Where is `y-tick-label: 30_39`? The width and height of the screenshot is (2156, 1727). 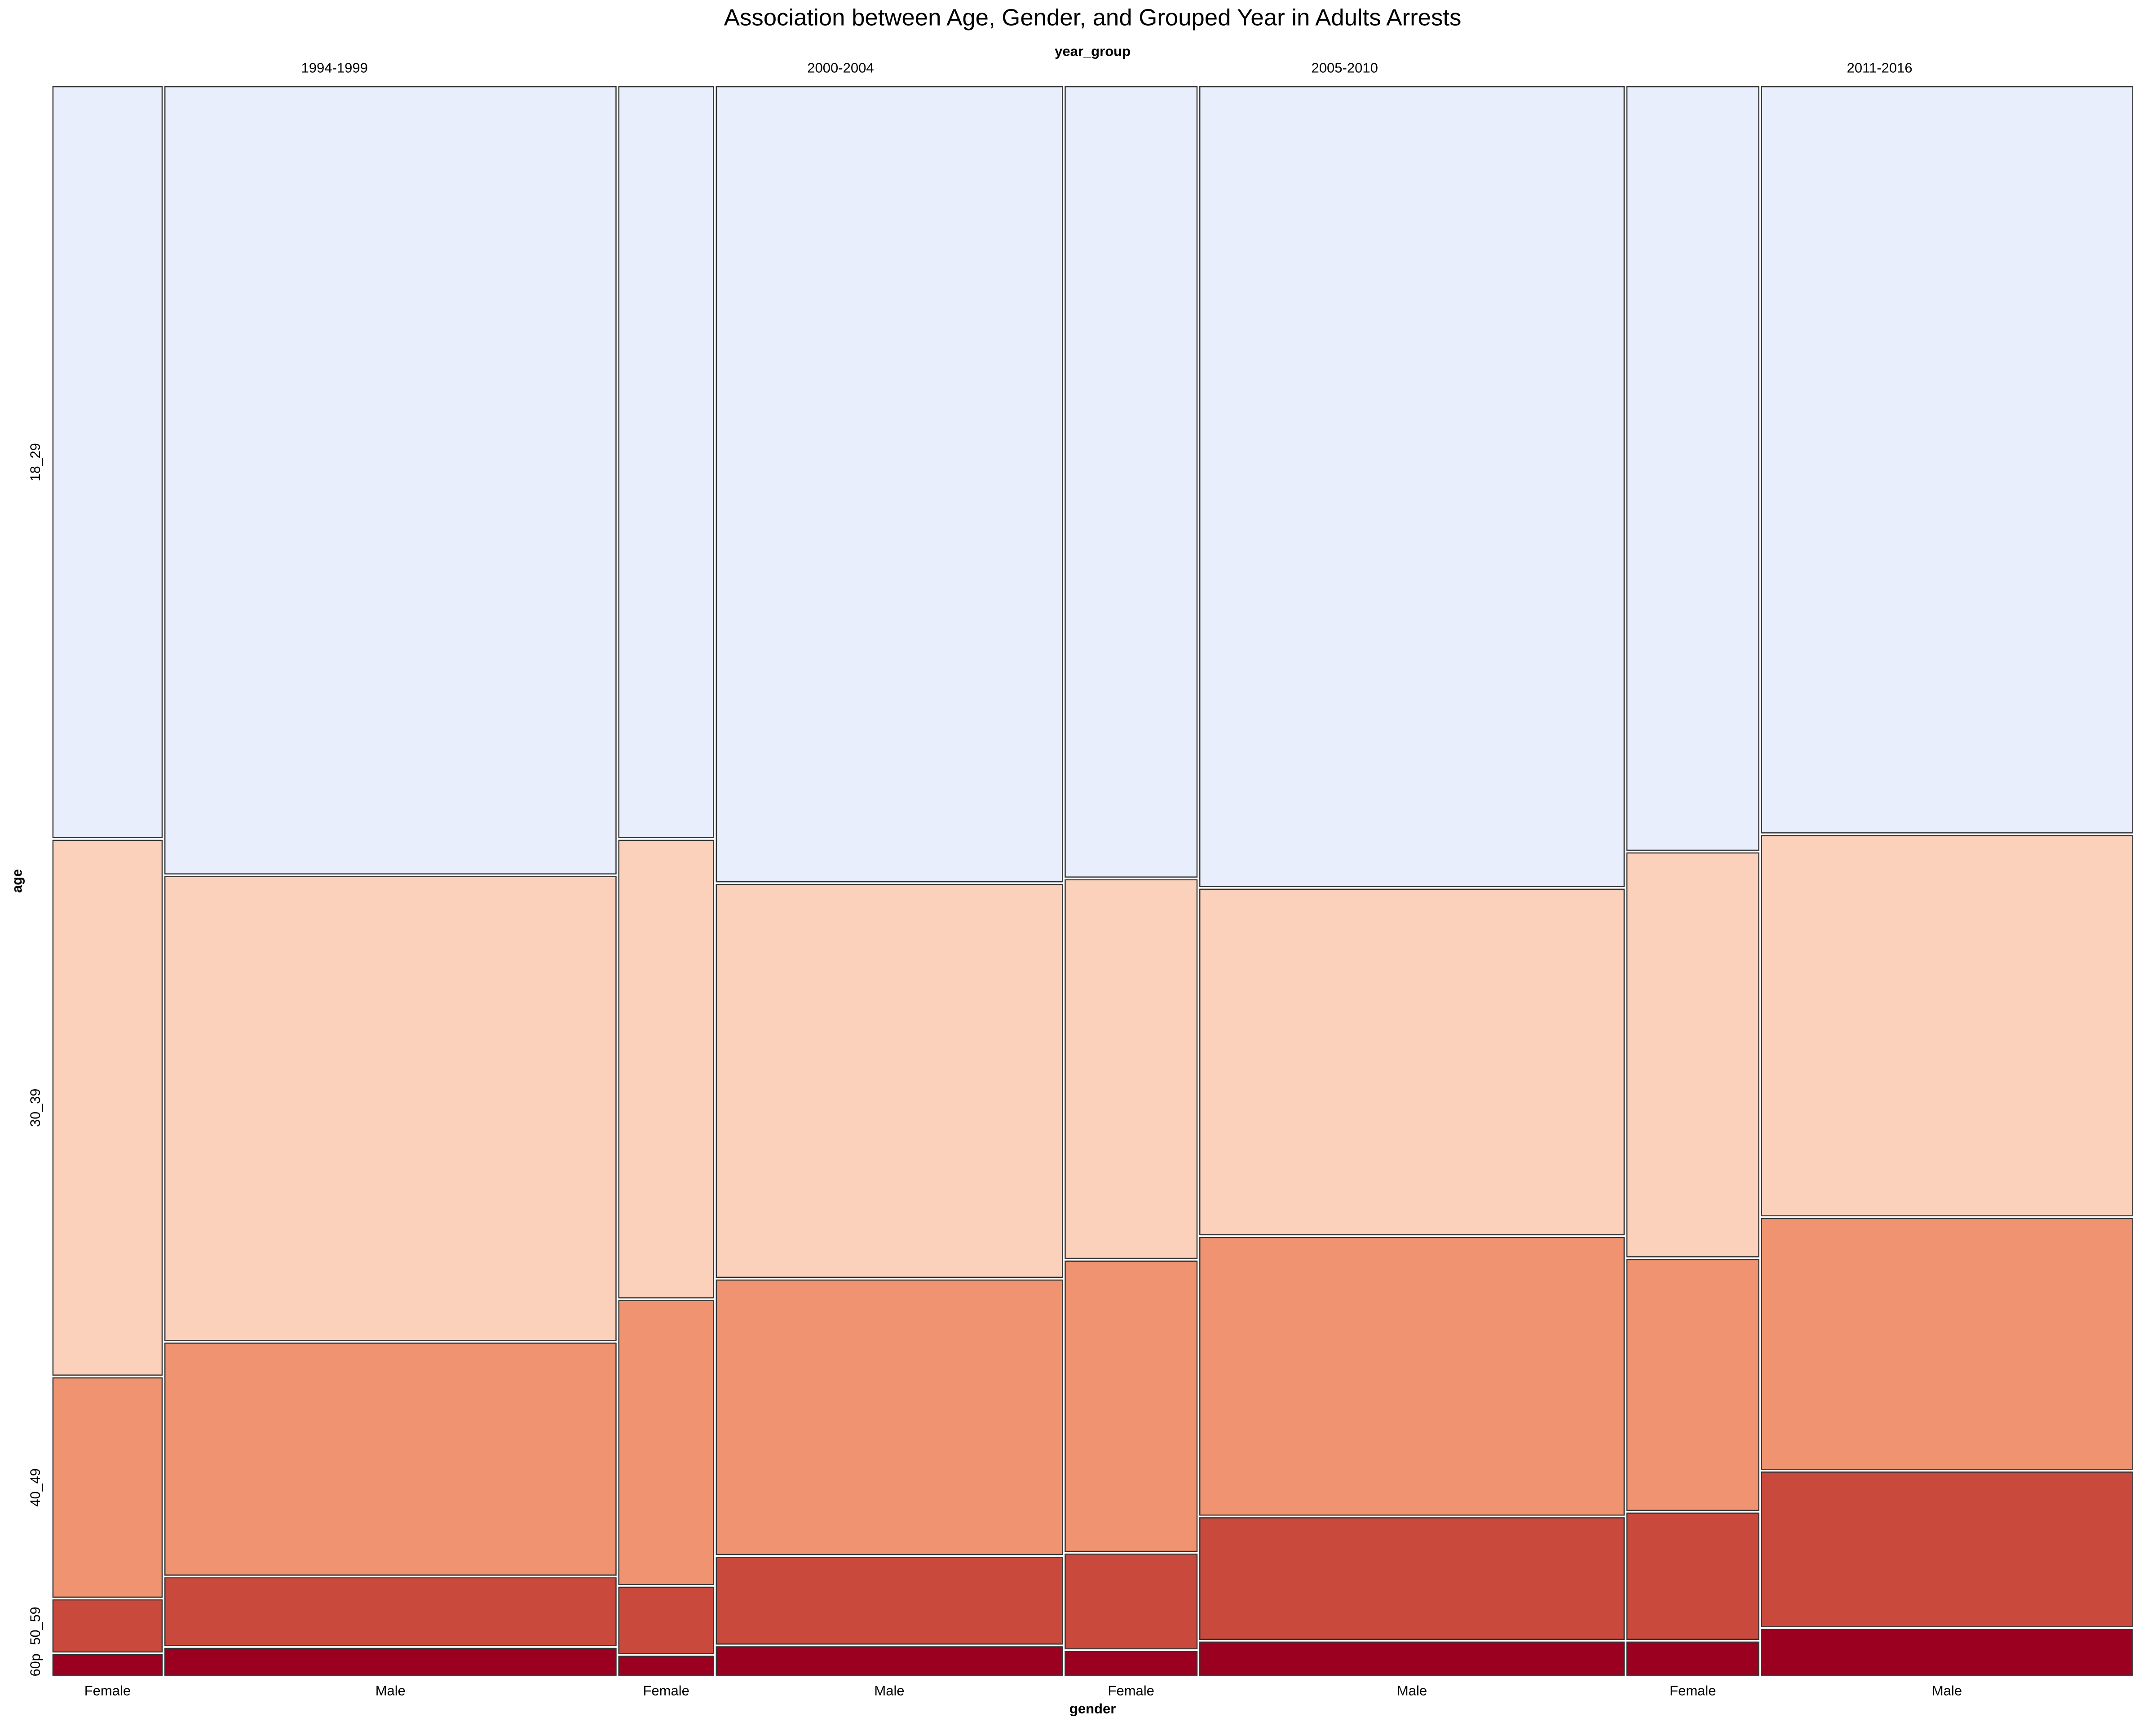
y-tick-label: 30_39 is located at coordinates (35, 1108).